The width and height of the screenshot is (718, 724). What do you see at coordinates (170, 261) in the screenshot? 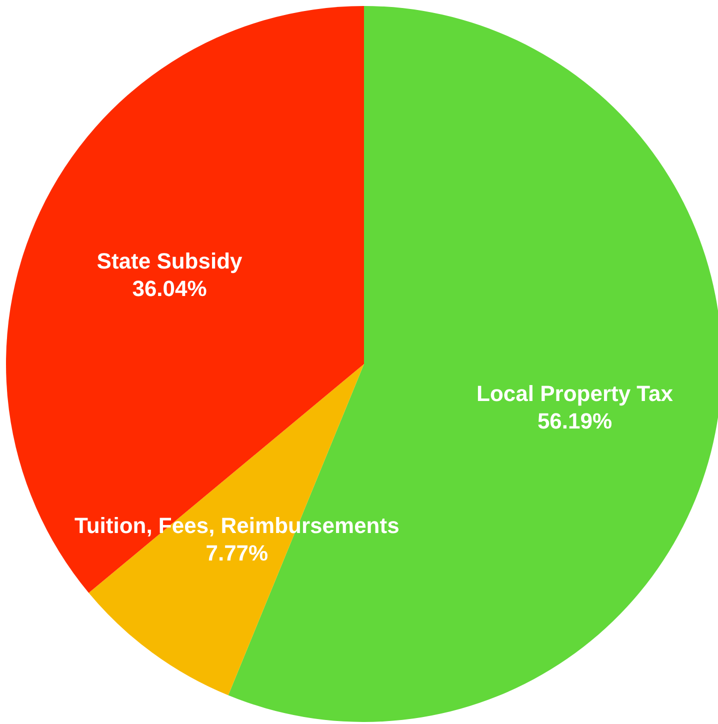
I see `slice-label: State Subsidy` at bounding box center [170, 261].